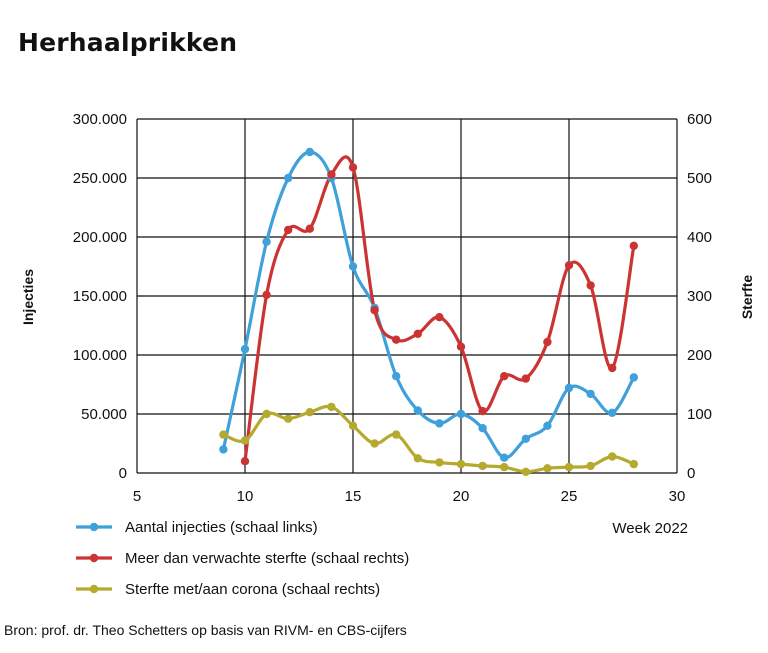 The width and height of the screenshot is (768, 653). I want to click on legend-marker-injecties, so click(94, 527).